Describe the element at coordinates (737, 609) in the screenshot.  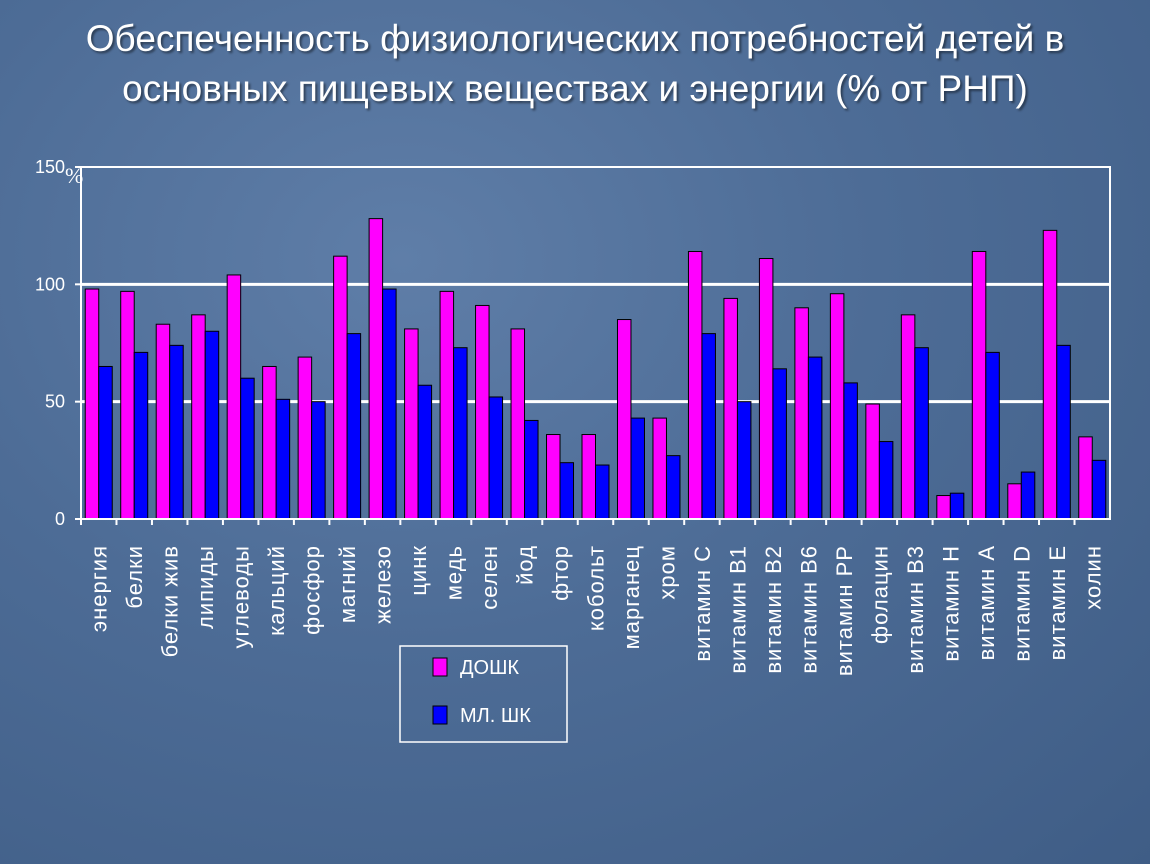
I see `category-label: витамин В1` at that location.